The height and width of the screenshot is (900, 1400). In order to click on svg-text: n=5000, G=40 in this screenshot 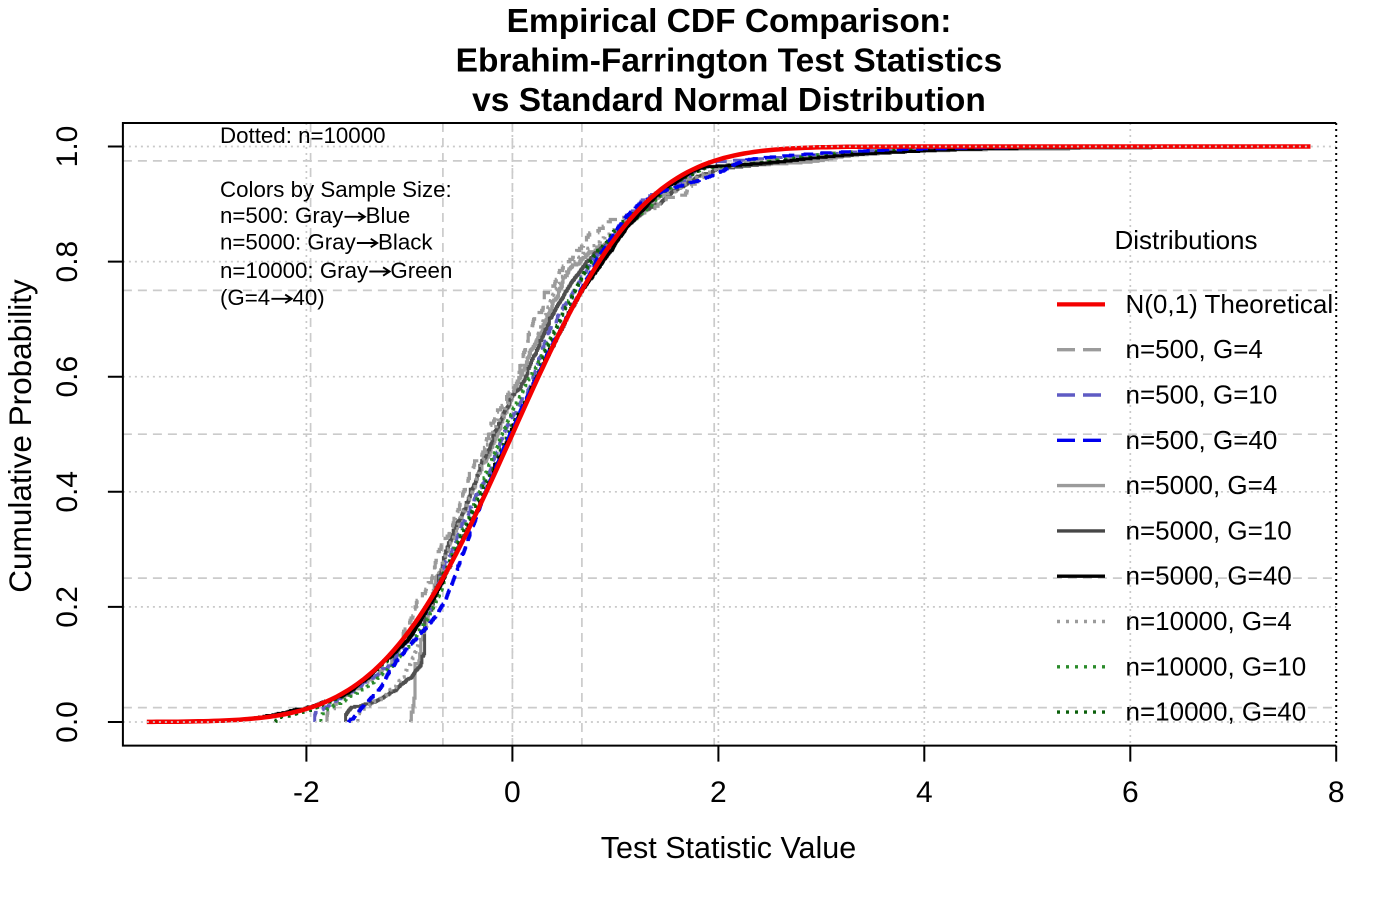, I will do `click(1209, 576)`.